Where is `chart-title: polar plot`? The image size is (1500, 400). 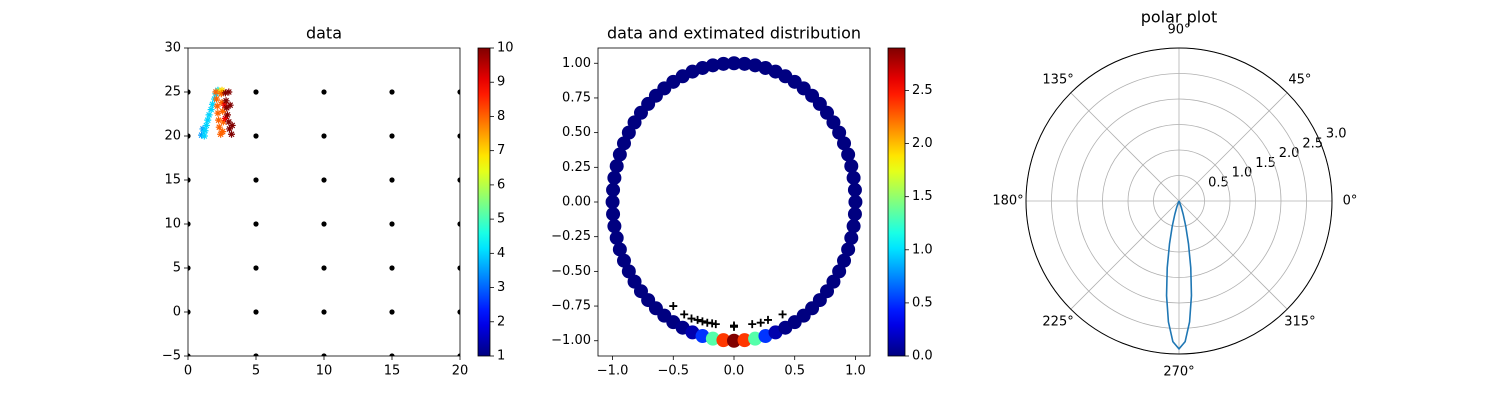
chart-title: polar plot is located at coordinates (1179, 17).